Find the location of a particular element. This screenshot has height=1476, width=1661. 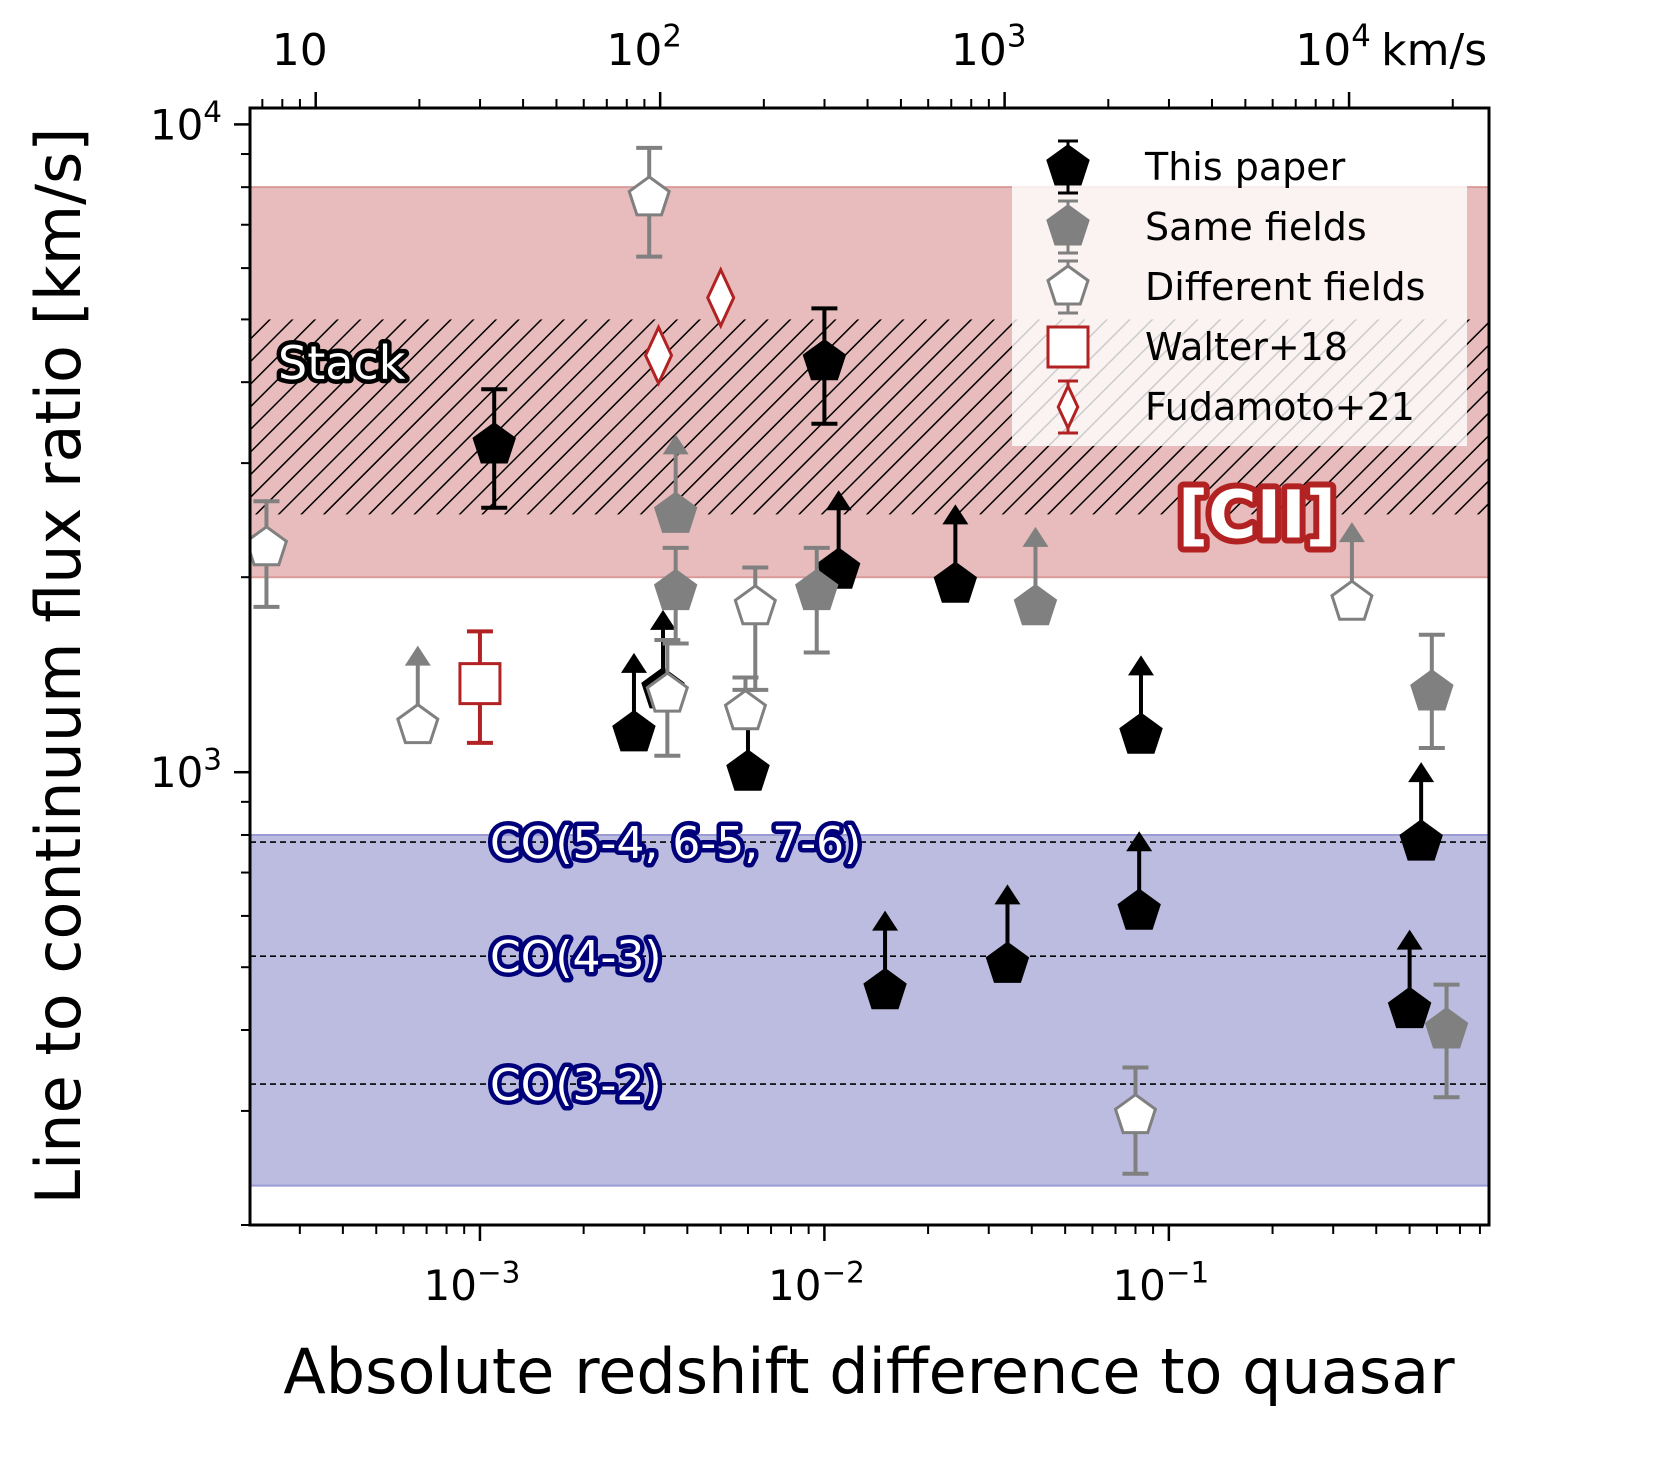

cii-band-label: [CII] is located at coordinates (1257, 514).